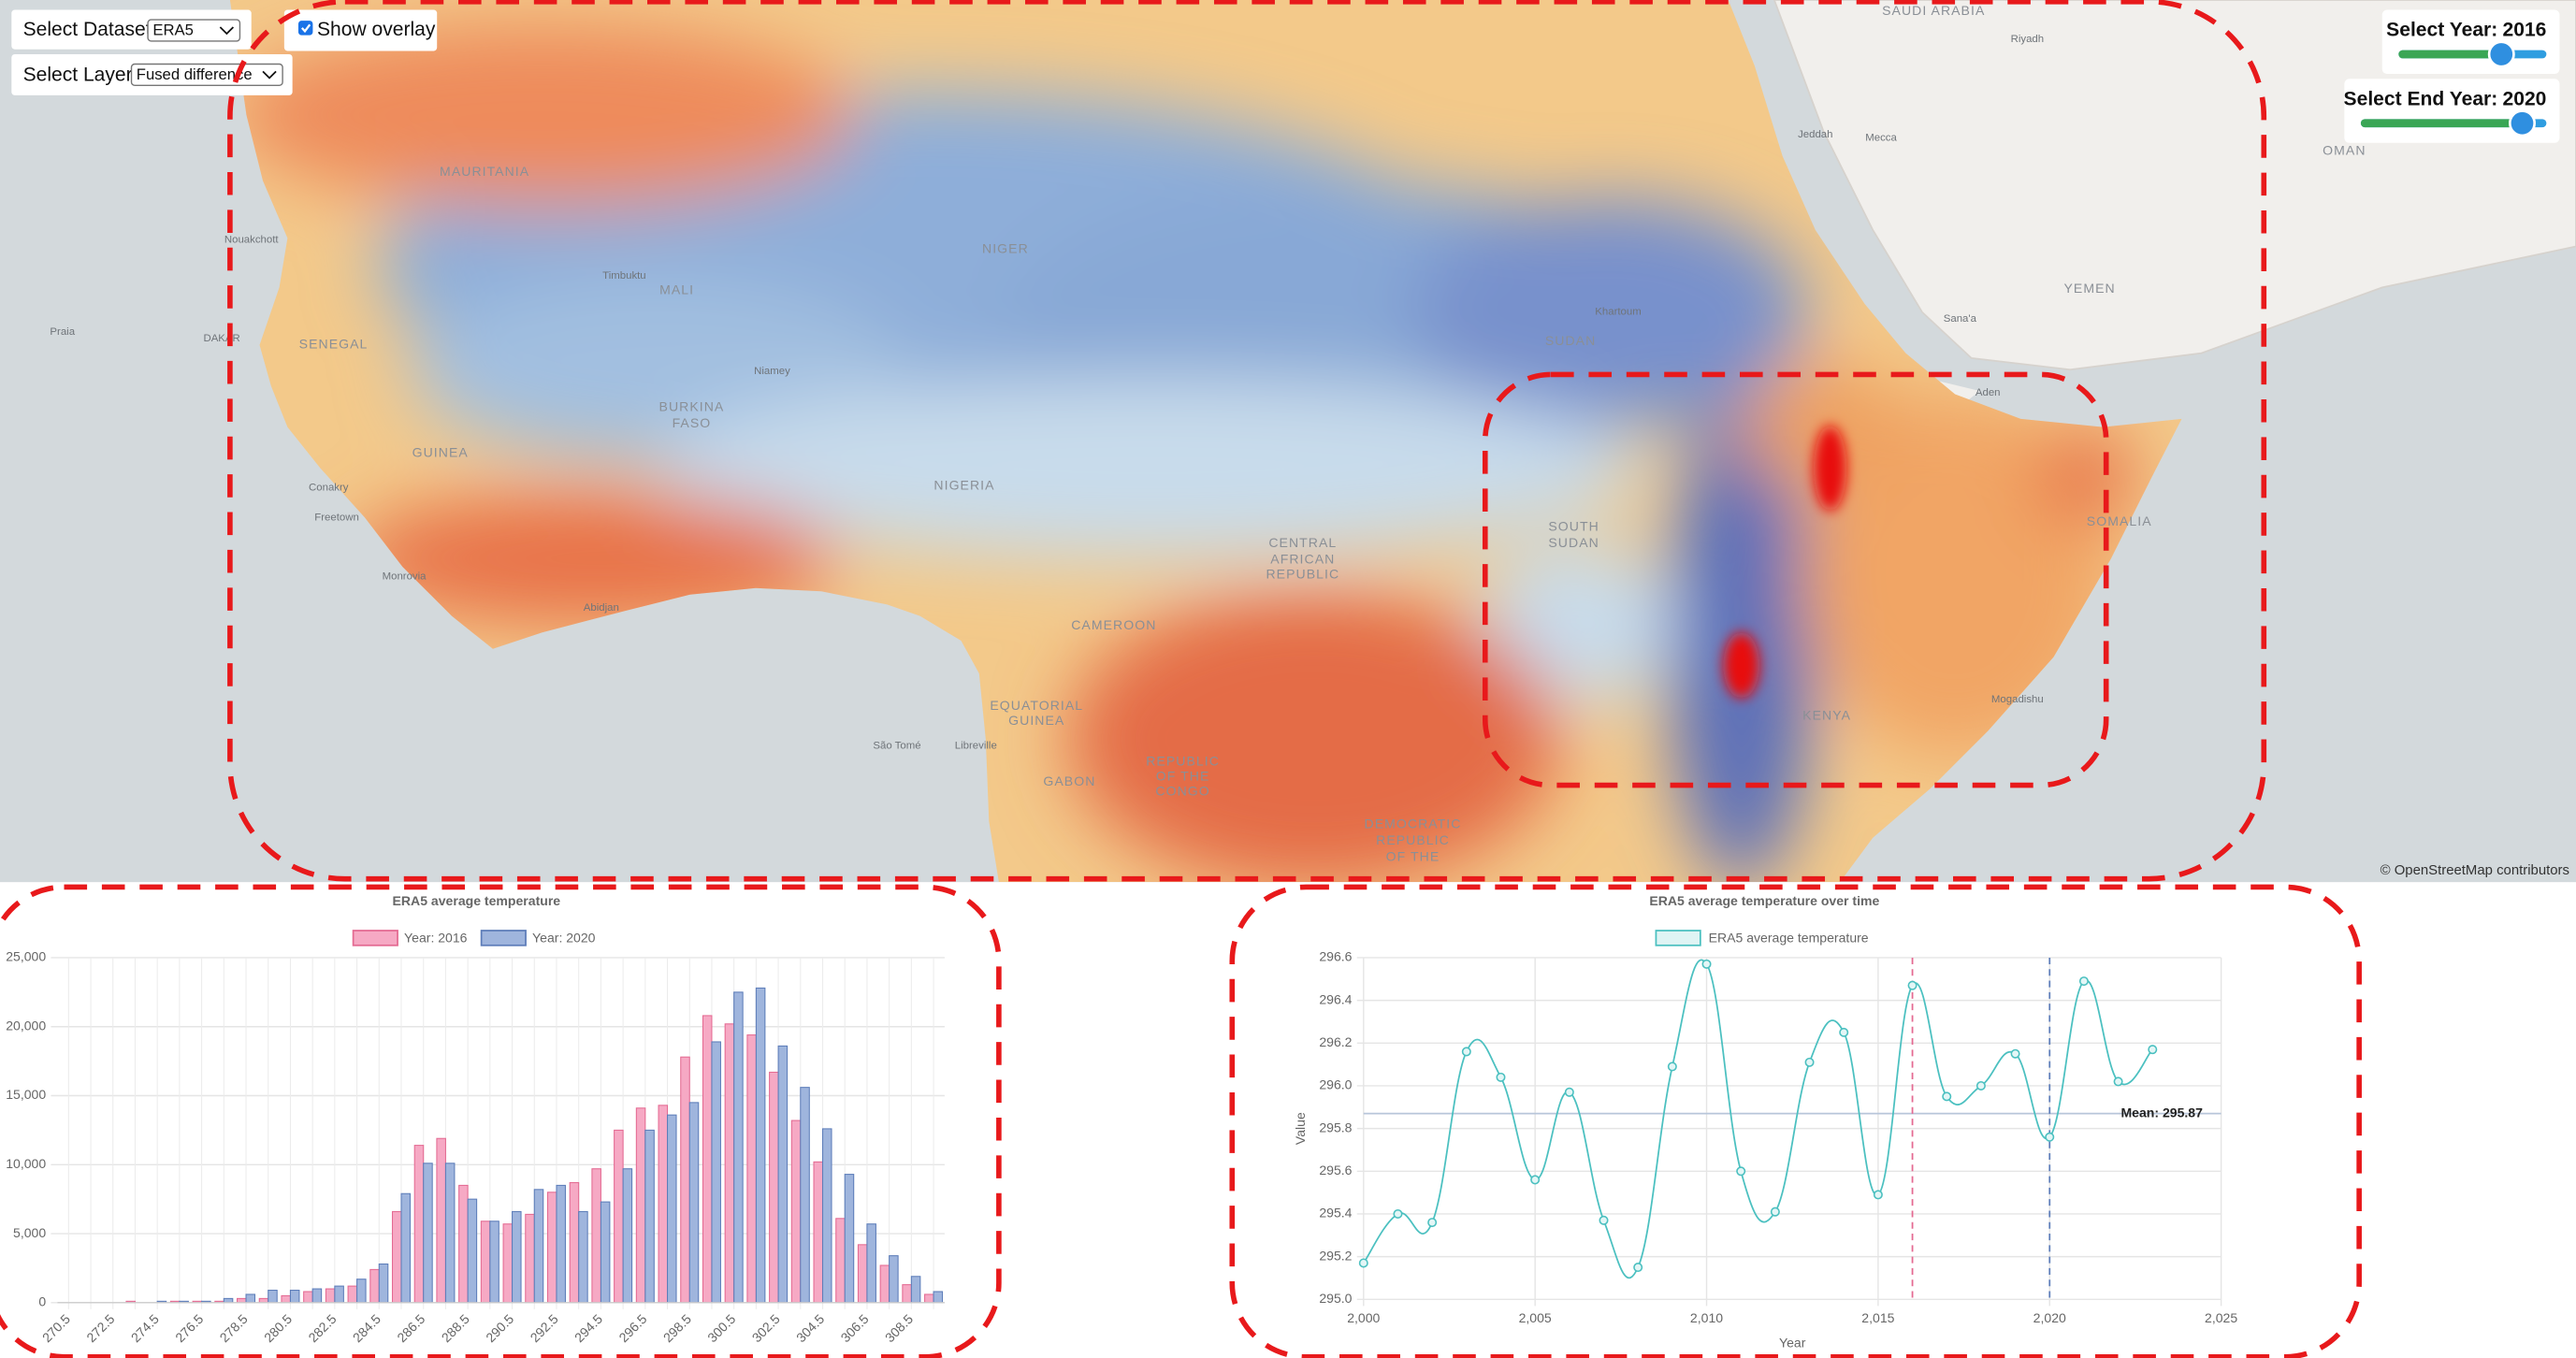  I want to click on end-year-slider, so click(2453, 123).